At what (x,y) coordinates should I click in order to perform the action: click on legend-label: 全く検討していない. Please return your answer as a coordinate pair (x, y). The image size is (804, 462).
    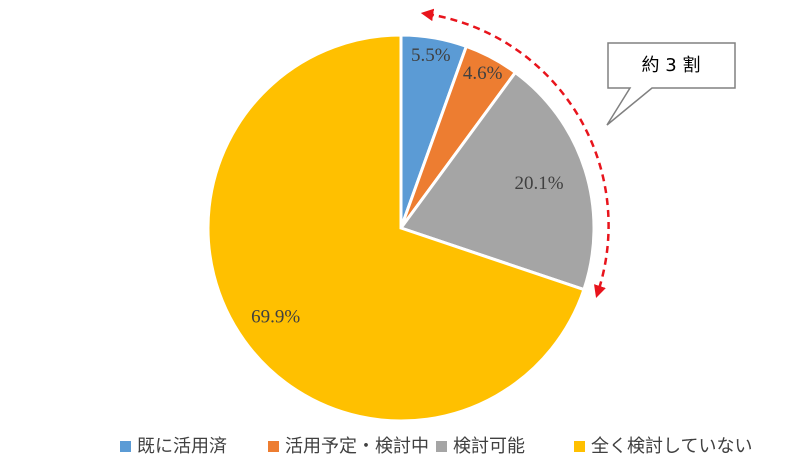
    Looking at the image, I should click on (671, 446).